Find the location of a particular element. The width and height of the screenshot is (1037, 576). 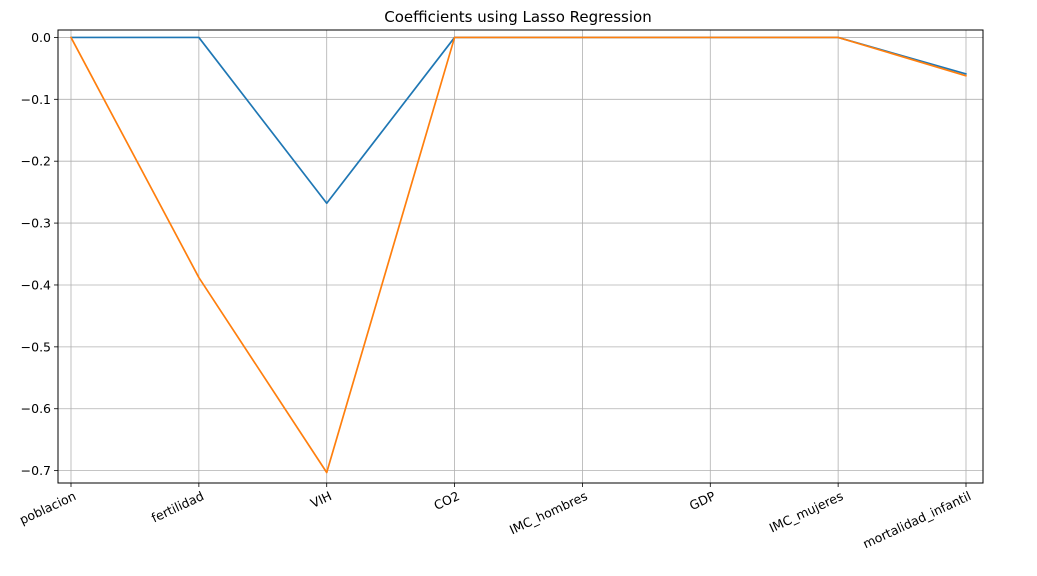

x-tick-label: IMC_hombres is located at coordinates (548, 512).